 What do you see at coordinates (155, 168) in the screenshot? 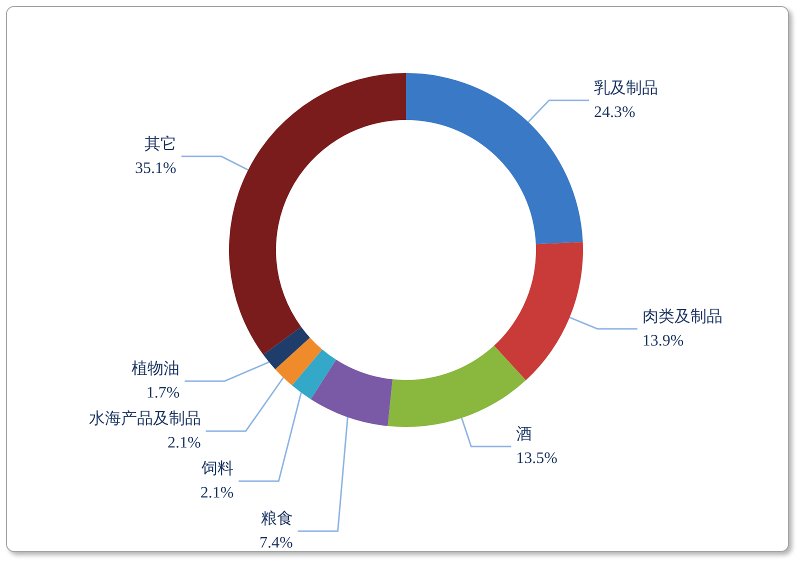
I see `data-label: 35.1%` at bounding box center [155, 168].